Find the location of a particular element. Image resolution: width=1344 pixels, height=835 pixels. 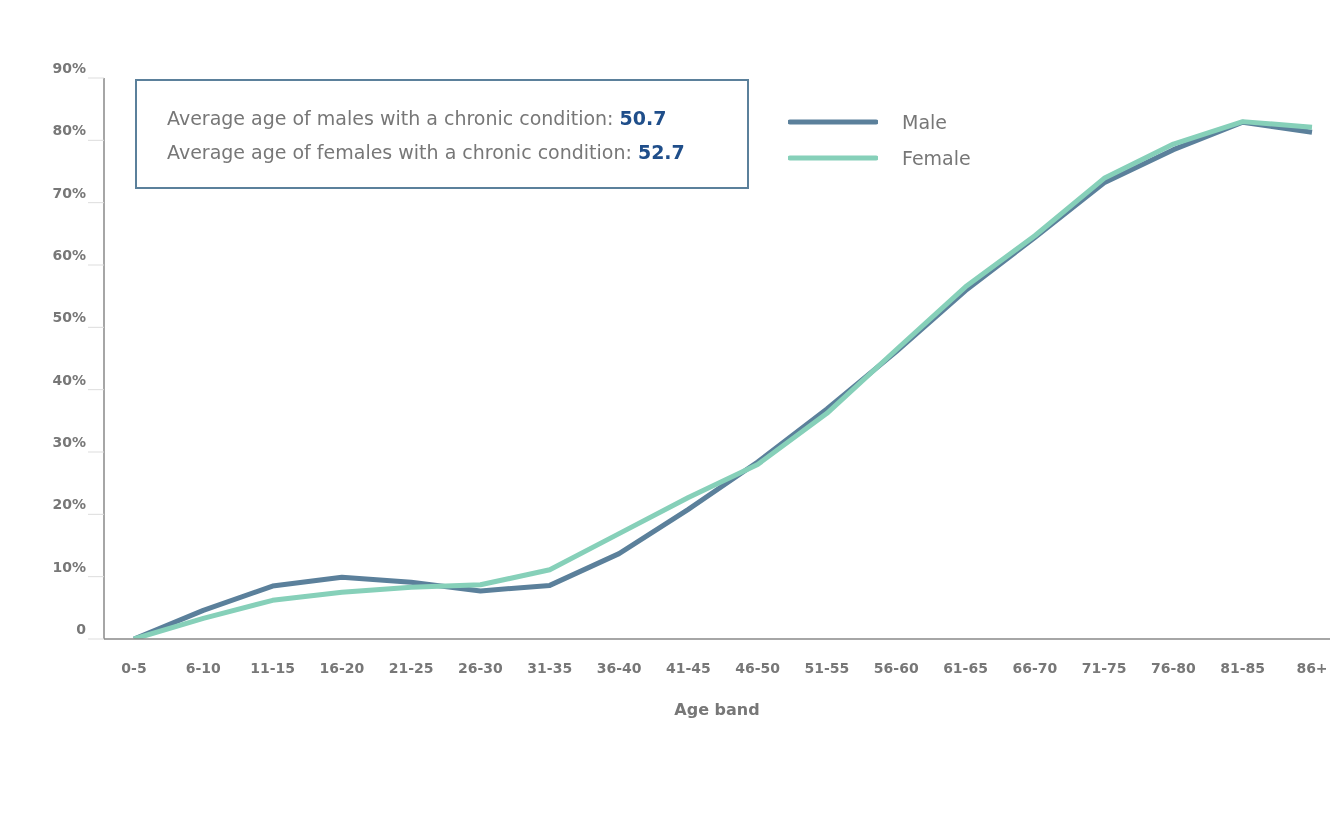

y-tick-label: 70% is located at coordinates (69, 192).